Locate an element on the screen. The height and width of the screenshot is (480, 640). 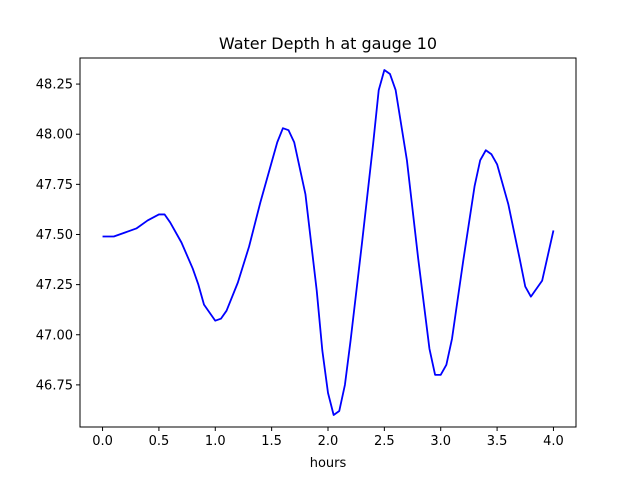
x-tick-label: 0.5 is located at coordinates (159, 441).